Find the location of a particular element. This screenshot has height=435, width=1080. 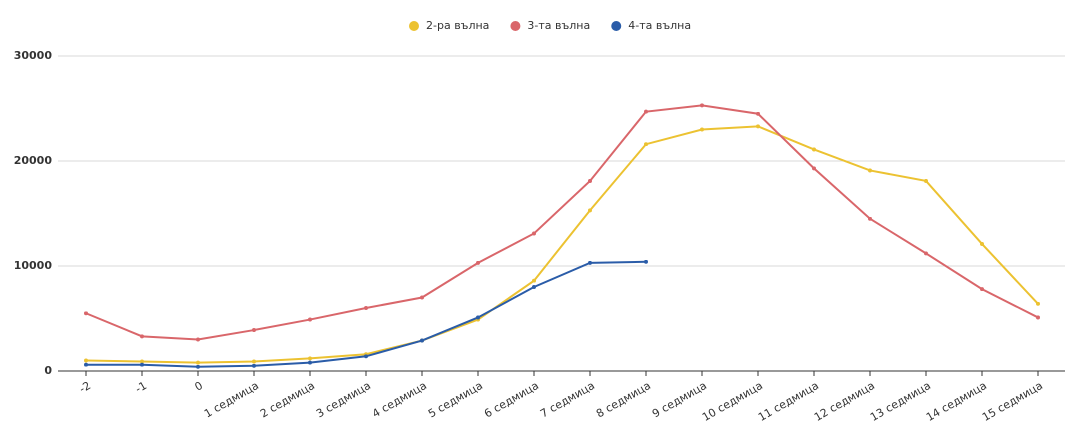

y-tick-label: 20000 is located at coordinates (33, 160).